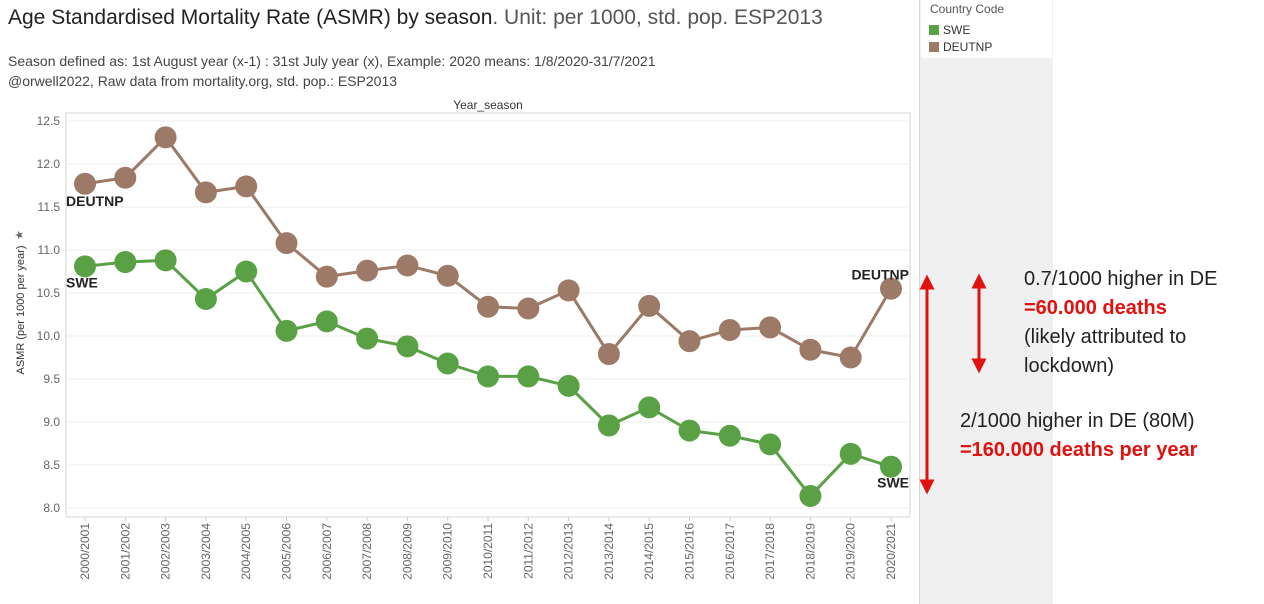  Describe the element at coordinates (95, 201) in the screenshot. I see `series-start-label-deutnp: DEUTNP` at that location.